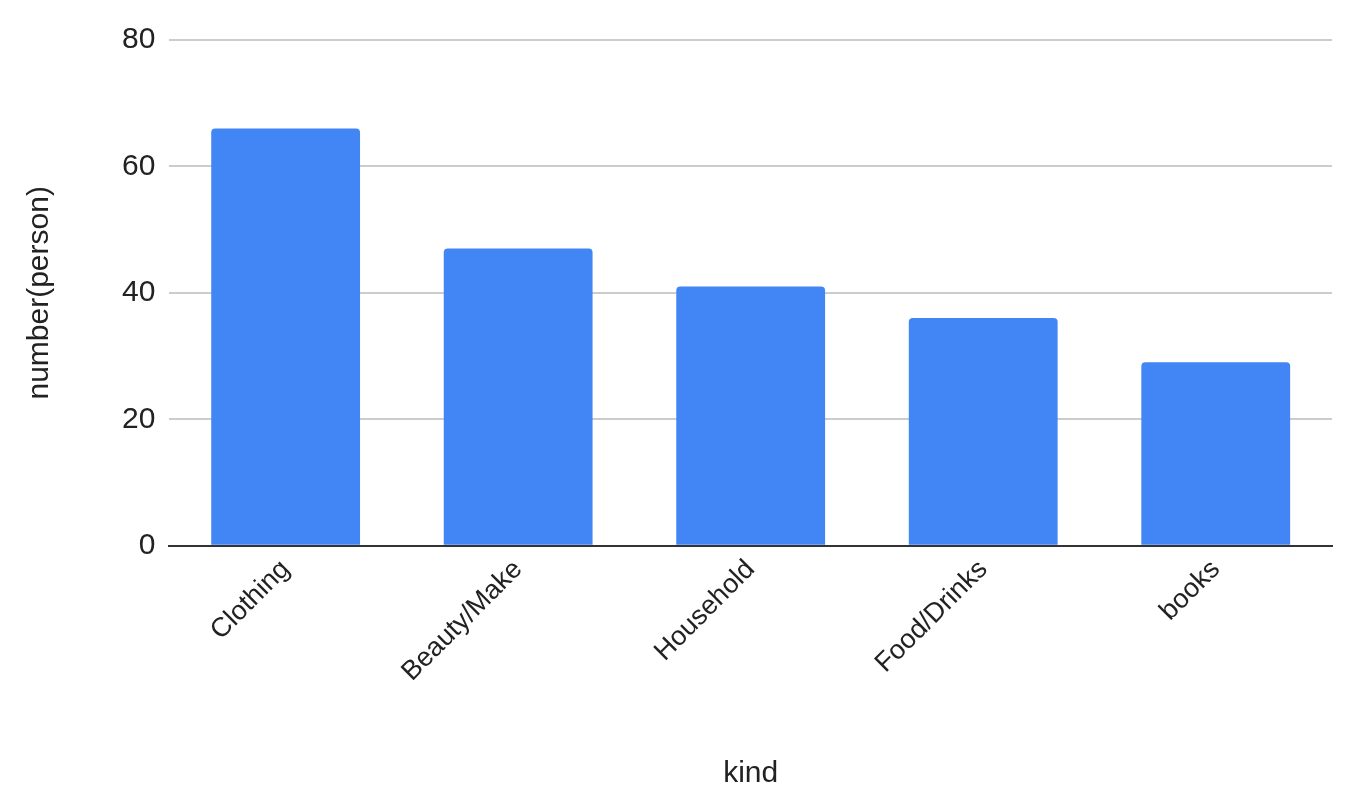  Describe the element at coordinates (751, 772) in the screenshot. I see `x-axis-title: kind` at that location.